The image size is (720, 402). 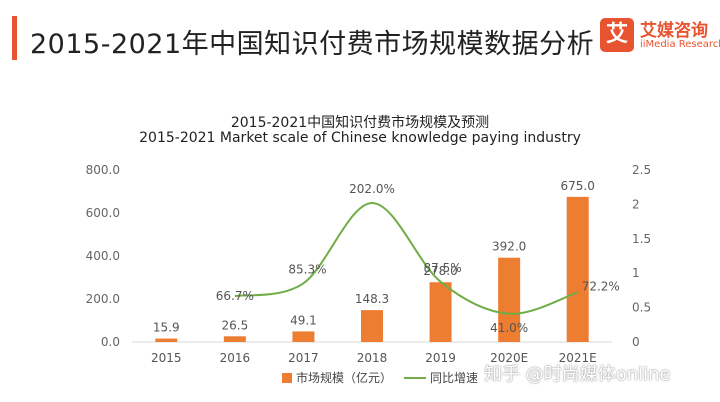 I want to click on logo-name-en: iiMedia Research, so click(x=680, y=44).